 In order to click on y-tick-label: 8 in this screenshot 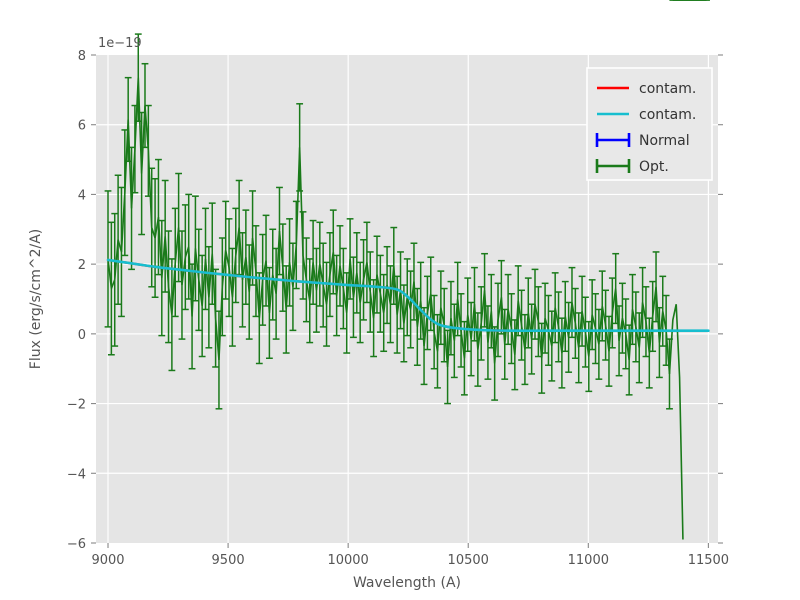, I will do `click(82, 56)`.